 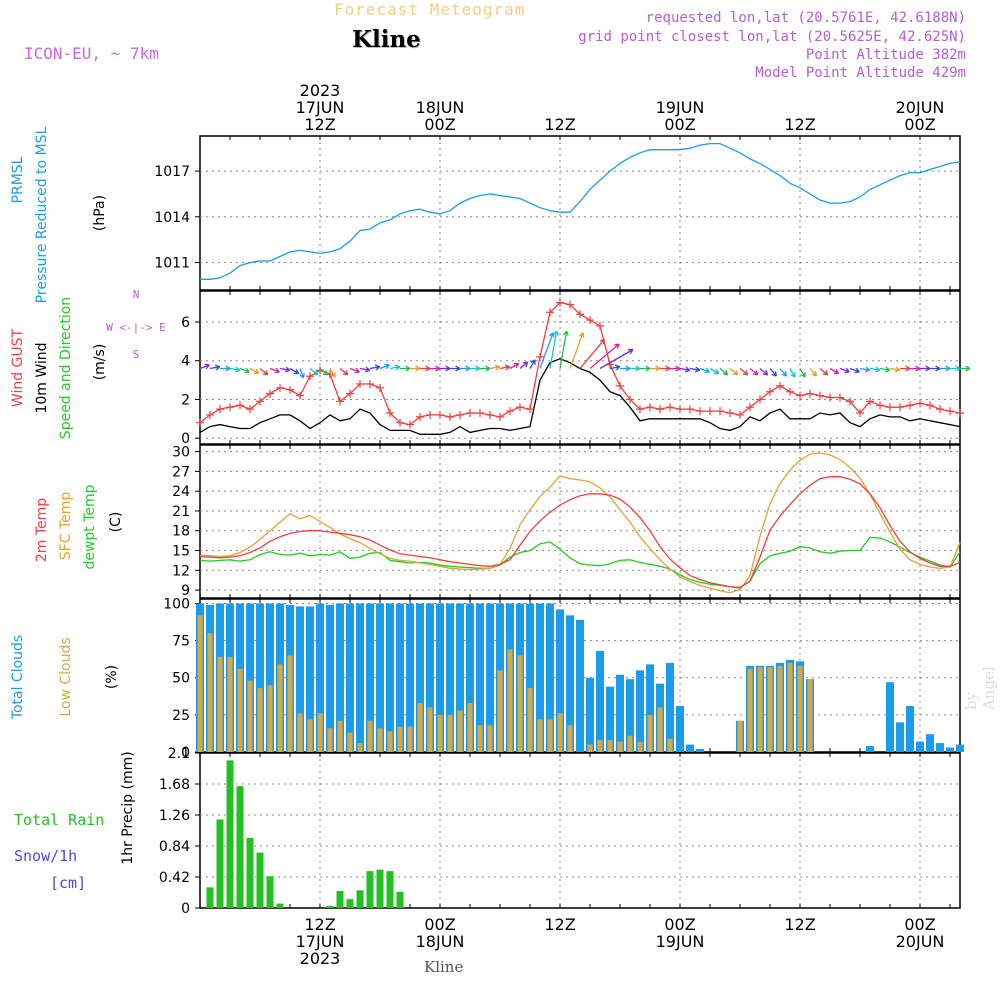 I want to click on time-label-bottom: 00Z, so click(x=439, y=924).